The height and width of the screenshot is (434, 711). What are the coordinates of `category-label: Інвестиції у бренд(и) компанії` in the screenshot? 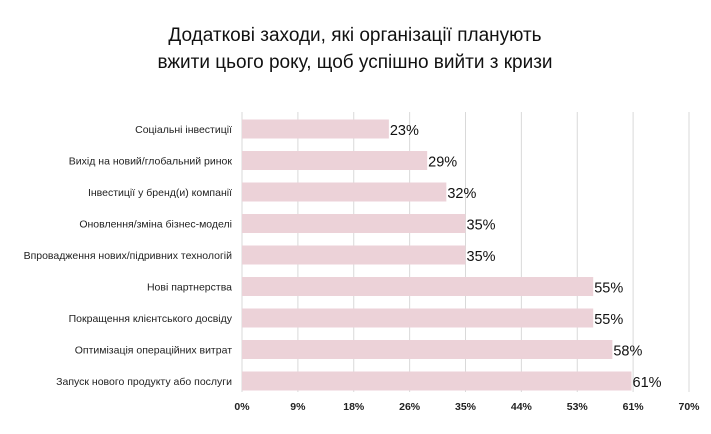 It's located at (160, 193).